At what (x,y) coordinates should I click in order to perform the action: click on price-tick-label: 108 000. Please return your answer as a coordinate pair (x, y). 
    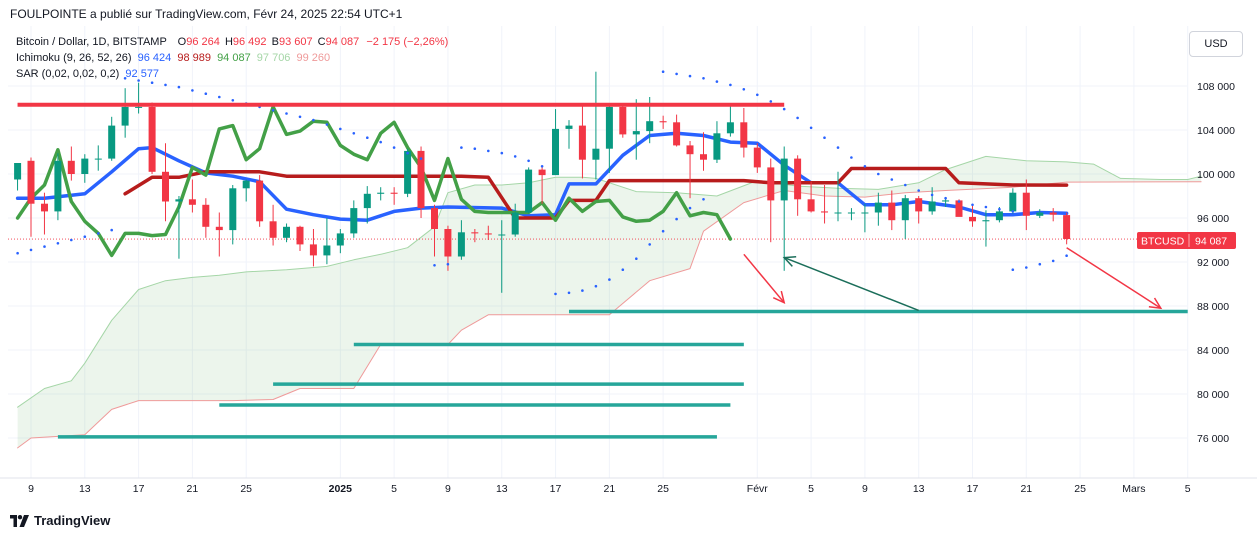
    Looking at the image, I should click on (1216, 87).